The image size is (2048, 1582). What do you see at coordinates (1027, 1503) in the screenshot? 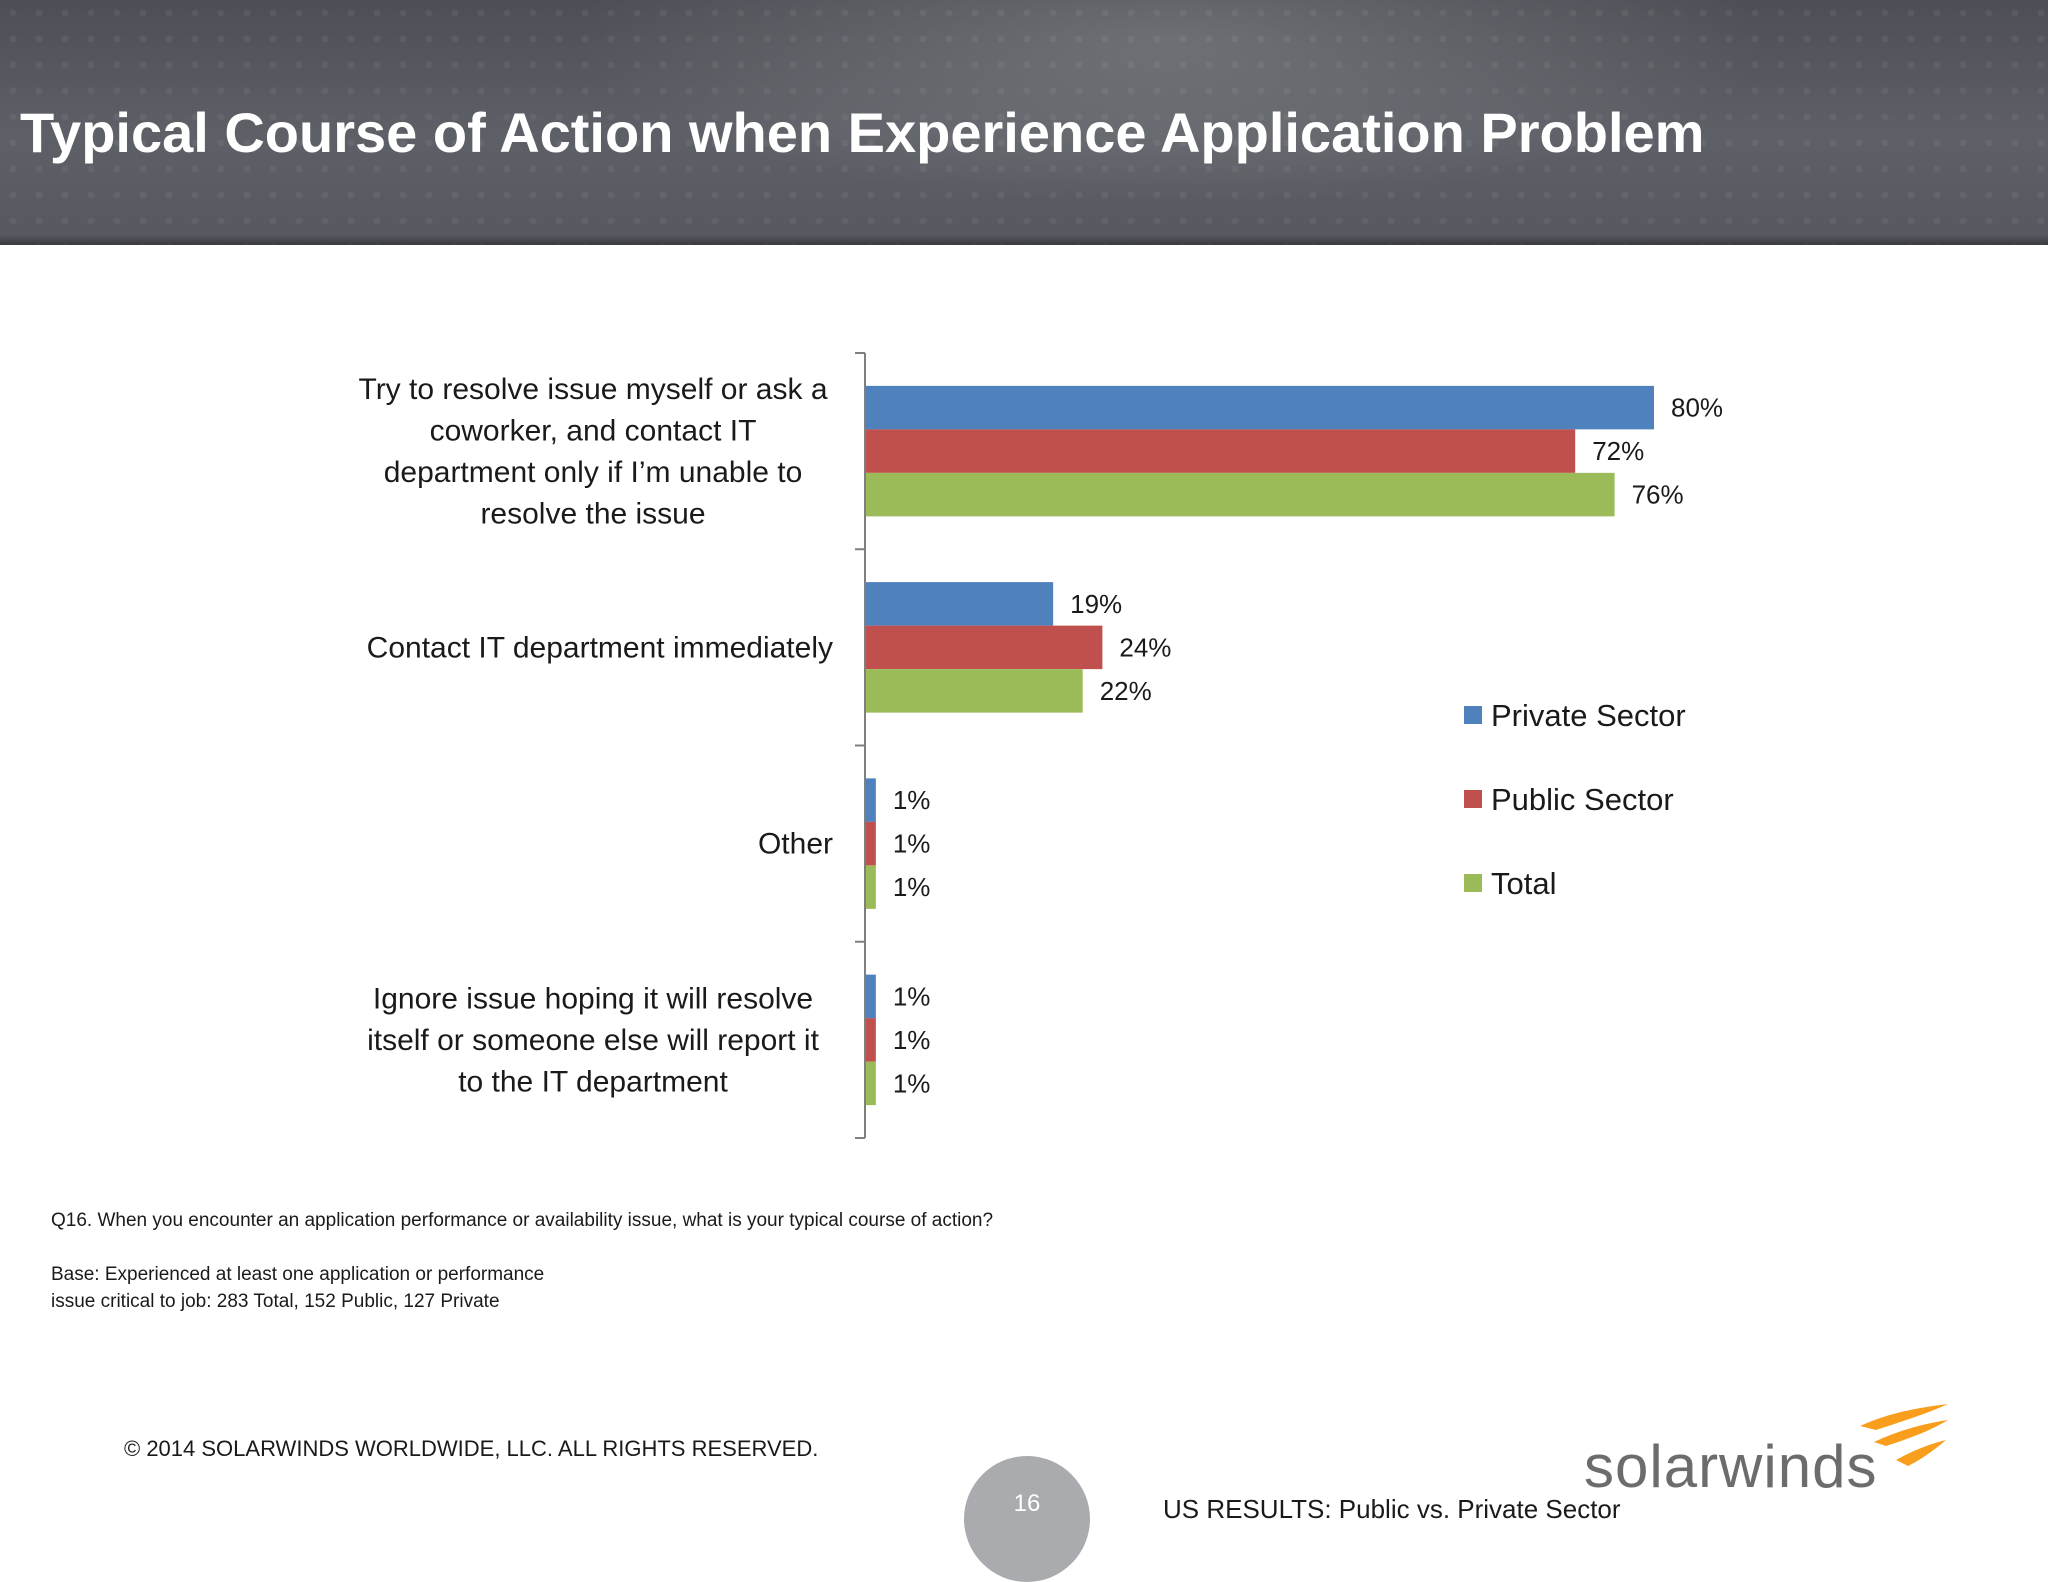
I see `page-number: 16` at bounding box center [1027, 1503].